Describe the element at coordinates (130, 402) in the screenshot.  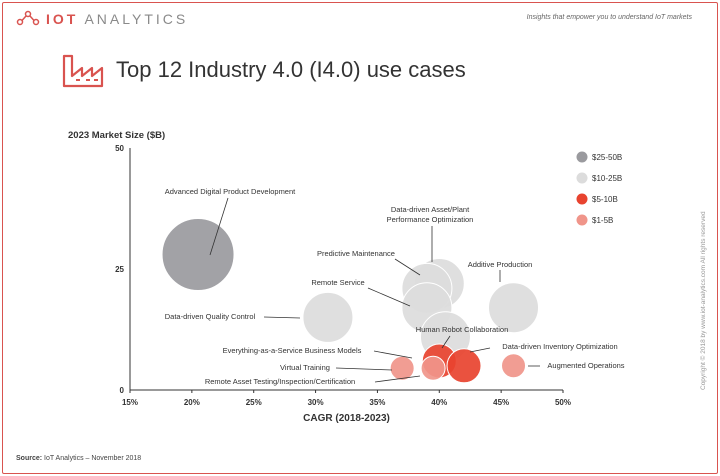
I see `x-tick-label: 15%` at that location.